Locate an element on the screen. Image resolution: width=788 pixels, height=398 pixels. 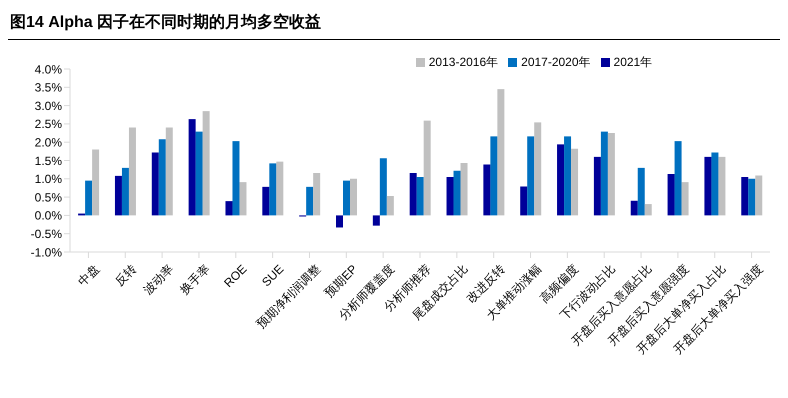
legend-label: 2017-2020年 is located at coordinates (556, 62).